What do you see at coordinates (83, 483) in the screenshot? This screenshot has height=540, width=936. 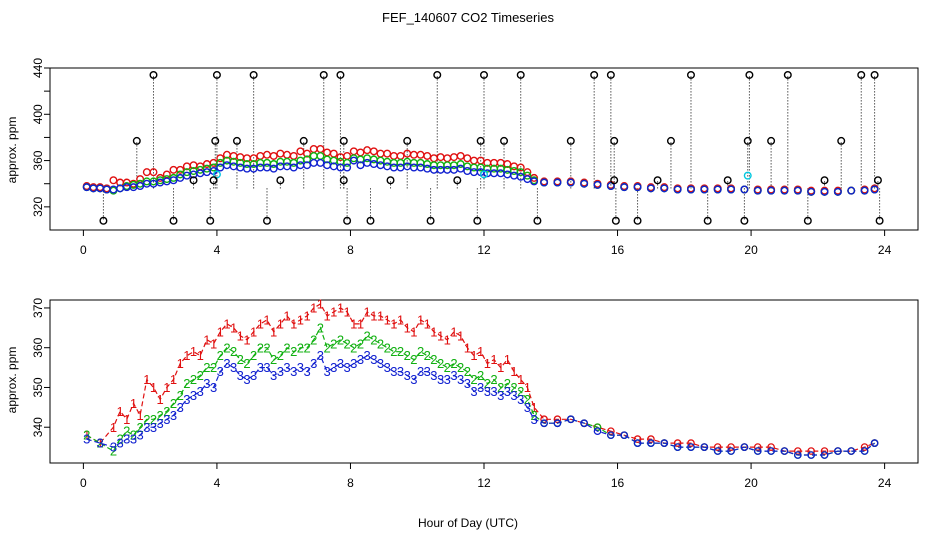 I see `bottom-x-tick-label: 0` at bounding box center [83, 483].